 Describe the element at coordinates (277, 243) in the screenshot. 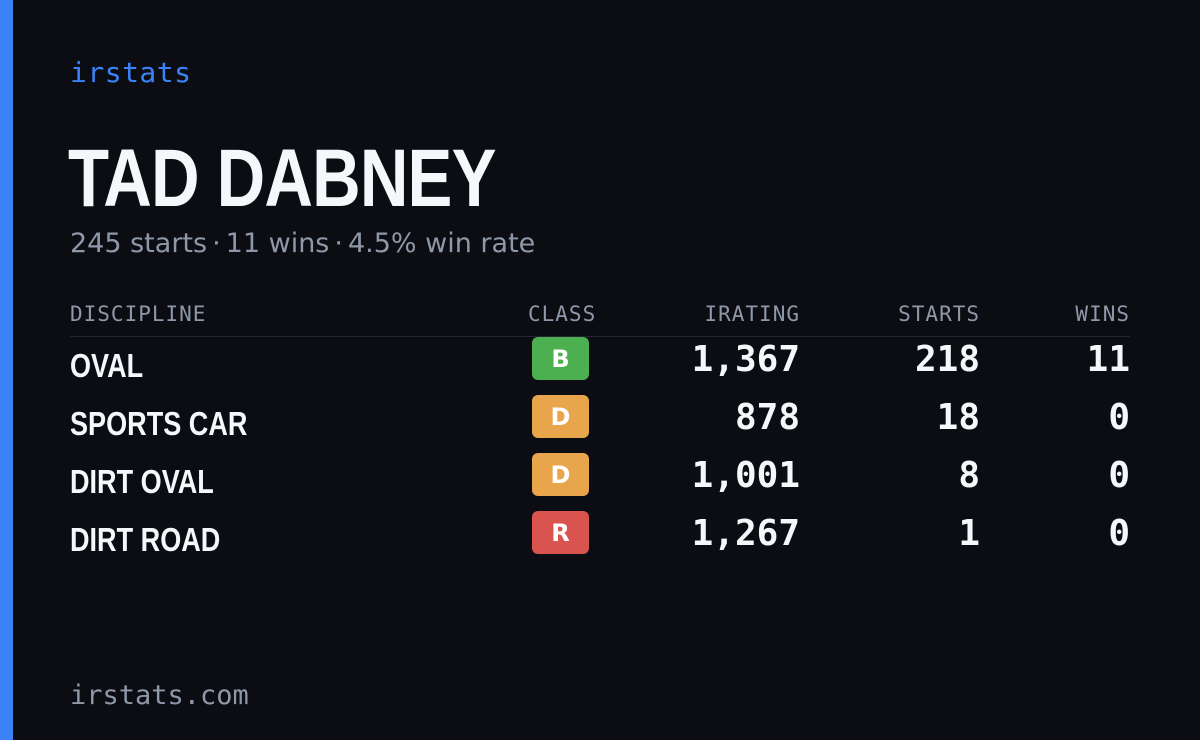

I see `wins-count: 11 wins` at that location.